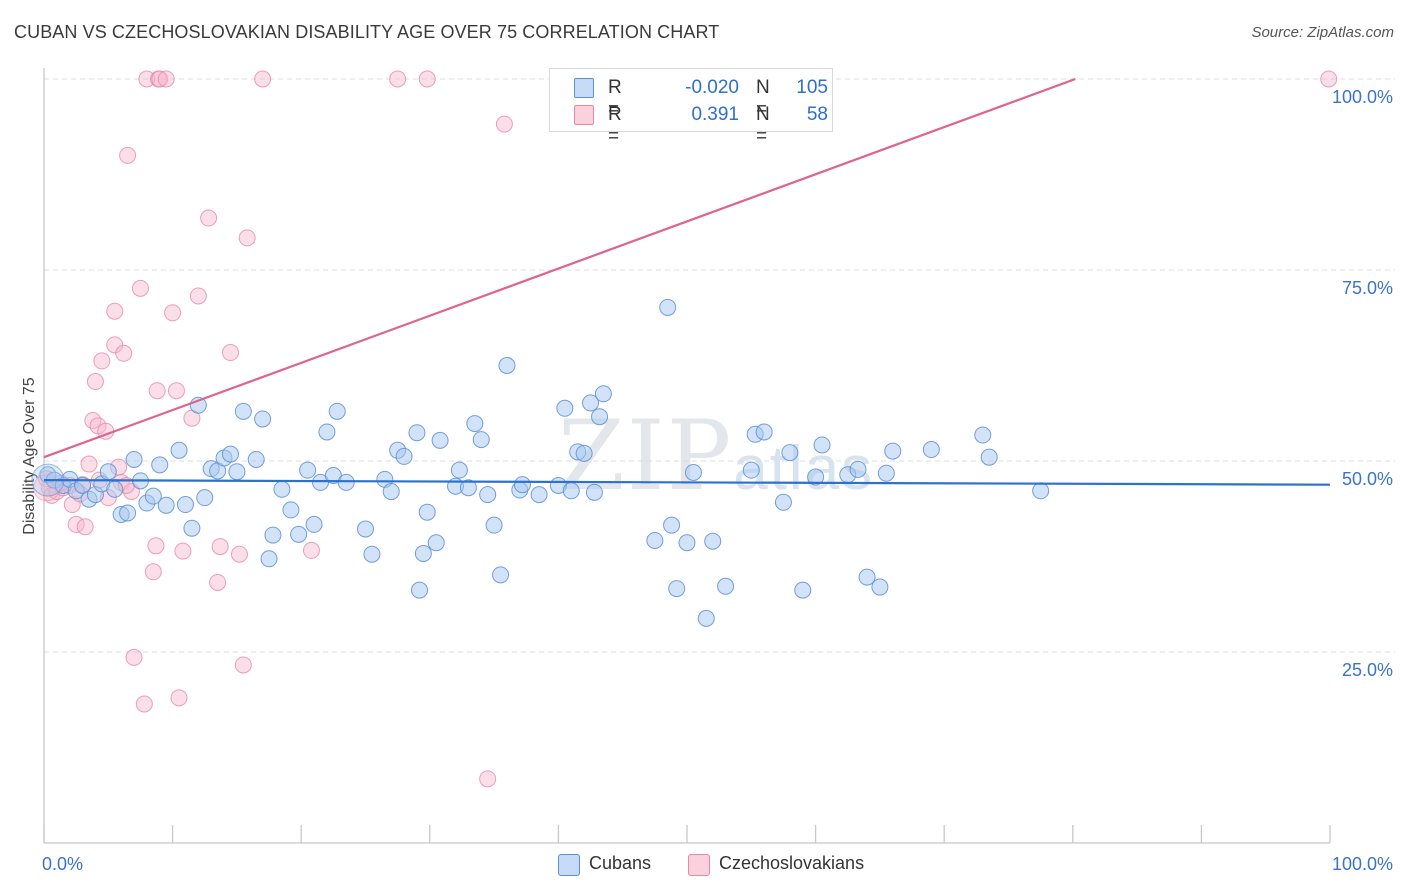  I want to click on cubans-legend-label: Cubans, so click(620, 863).